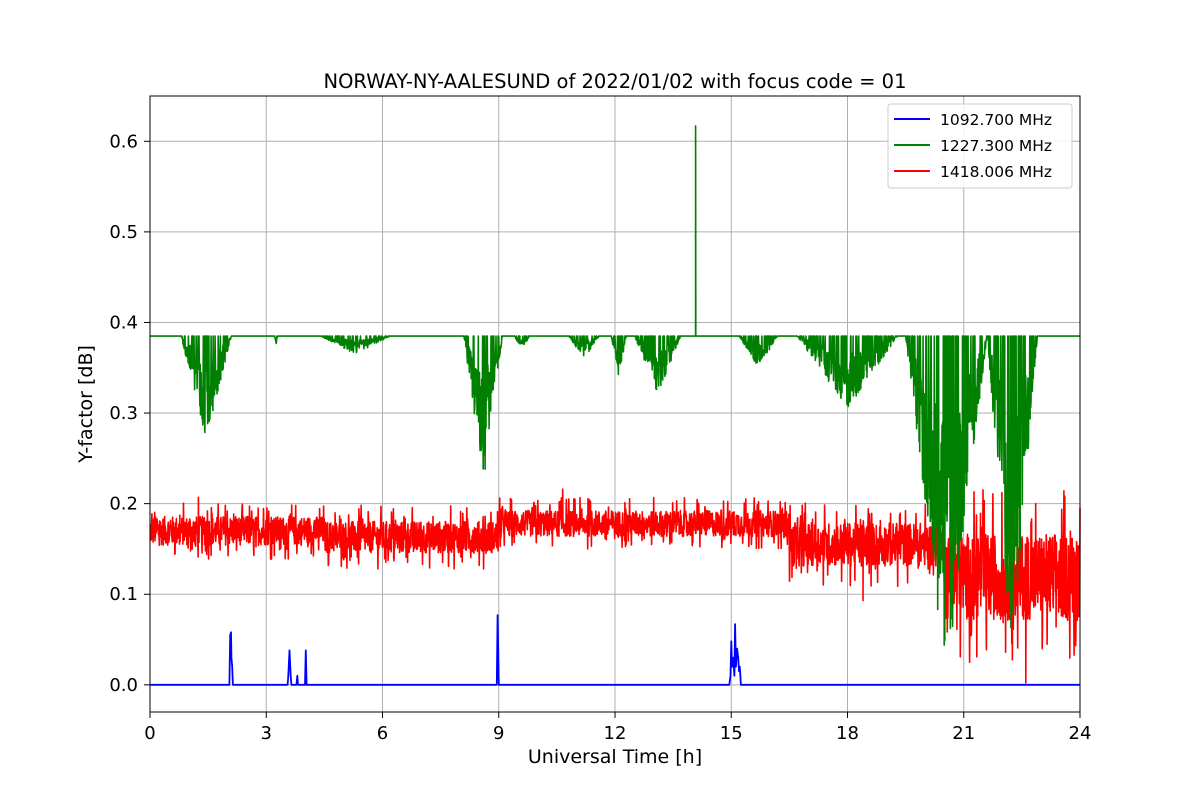 This screenshot has height=800, width=1200. Describe the element at coordinates (123, 141) in the screenshot. I see `y-tick-label: 0.6` at that location.